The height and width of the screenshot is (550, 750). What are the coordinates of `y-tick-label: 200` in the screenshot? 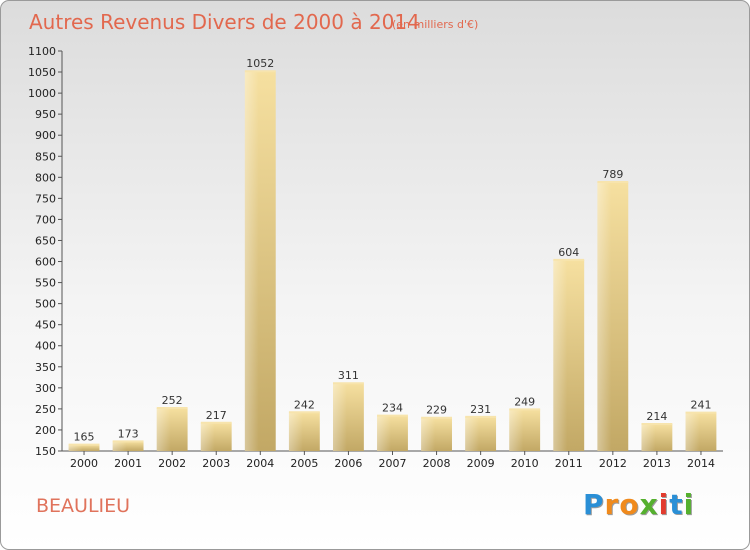 It's located at (45, 430).